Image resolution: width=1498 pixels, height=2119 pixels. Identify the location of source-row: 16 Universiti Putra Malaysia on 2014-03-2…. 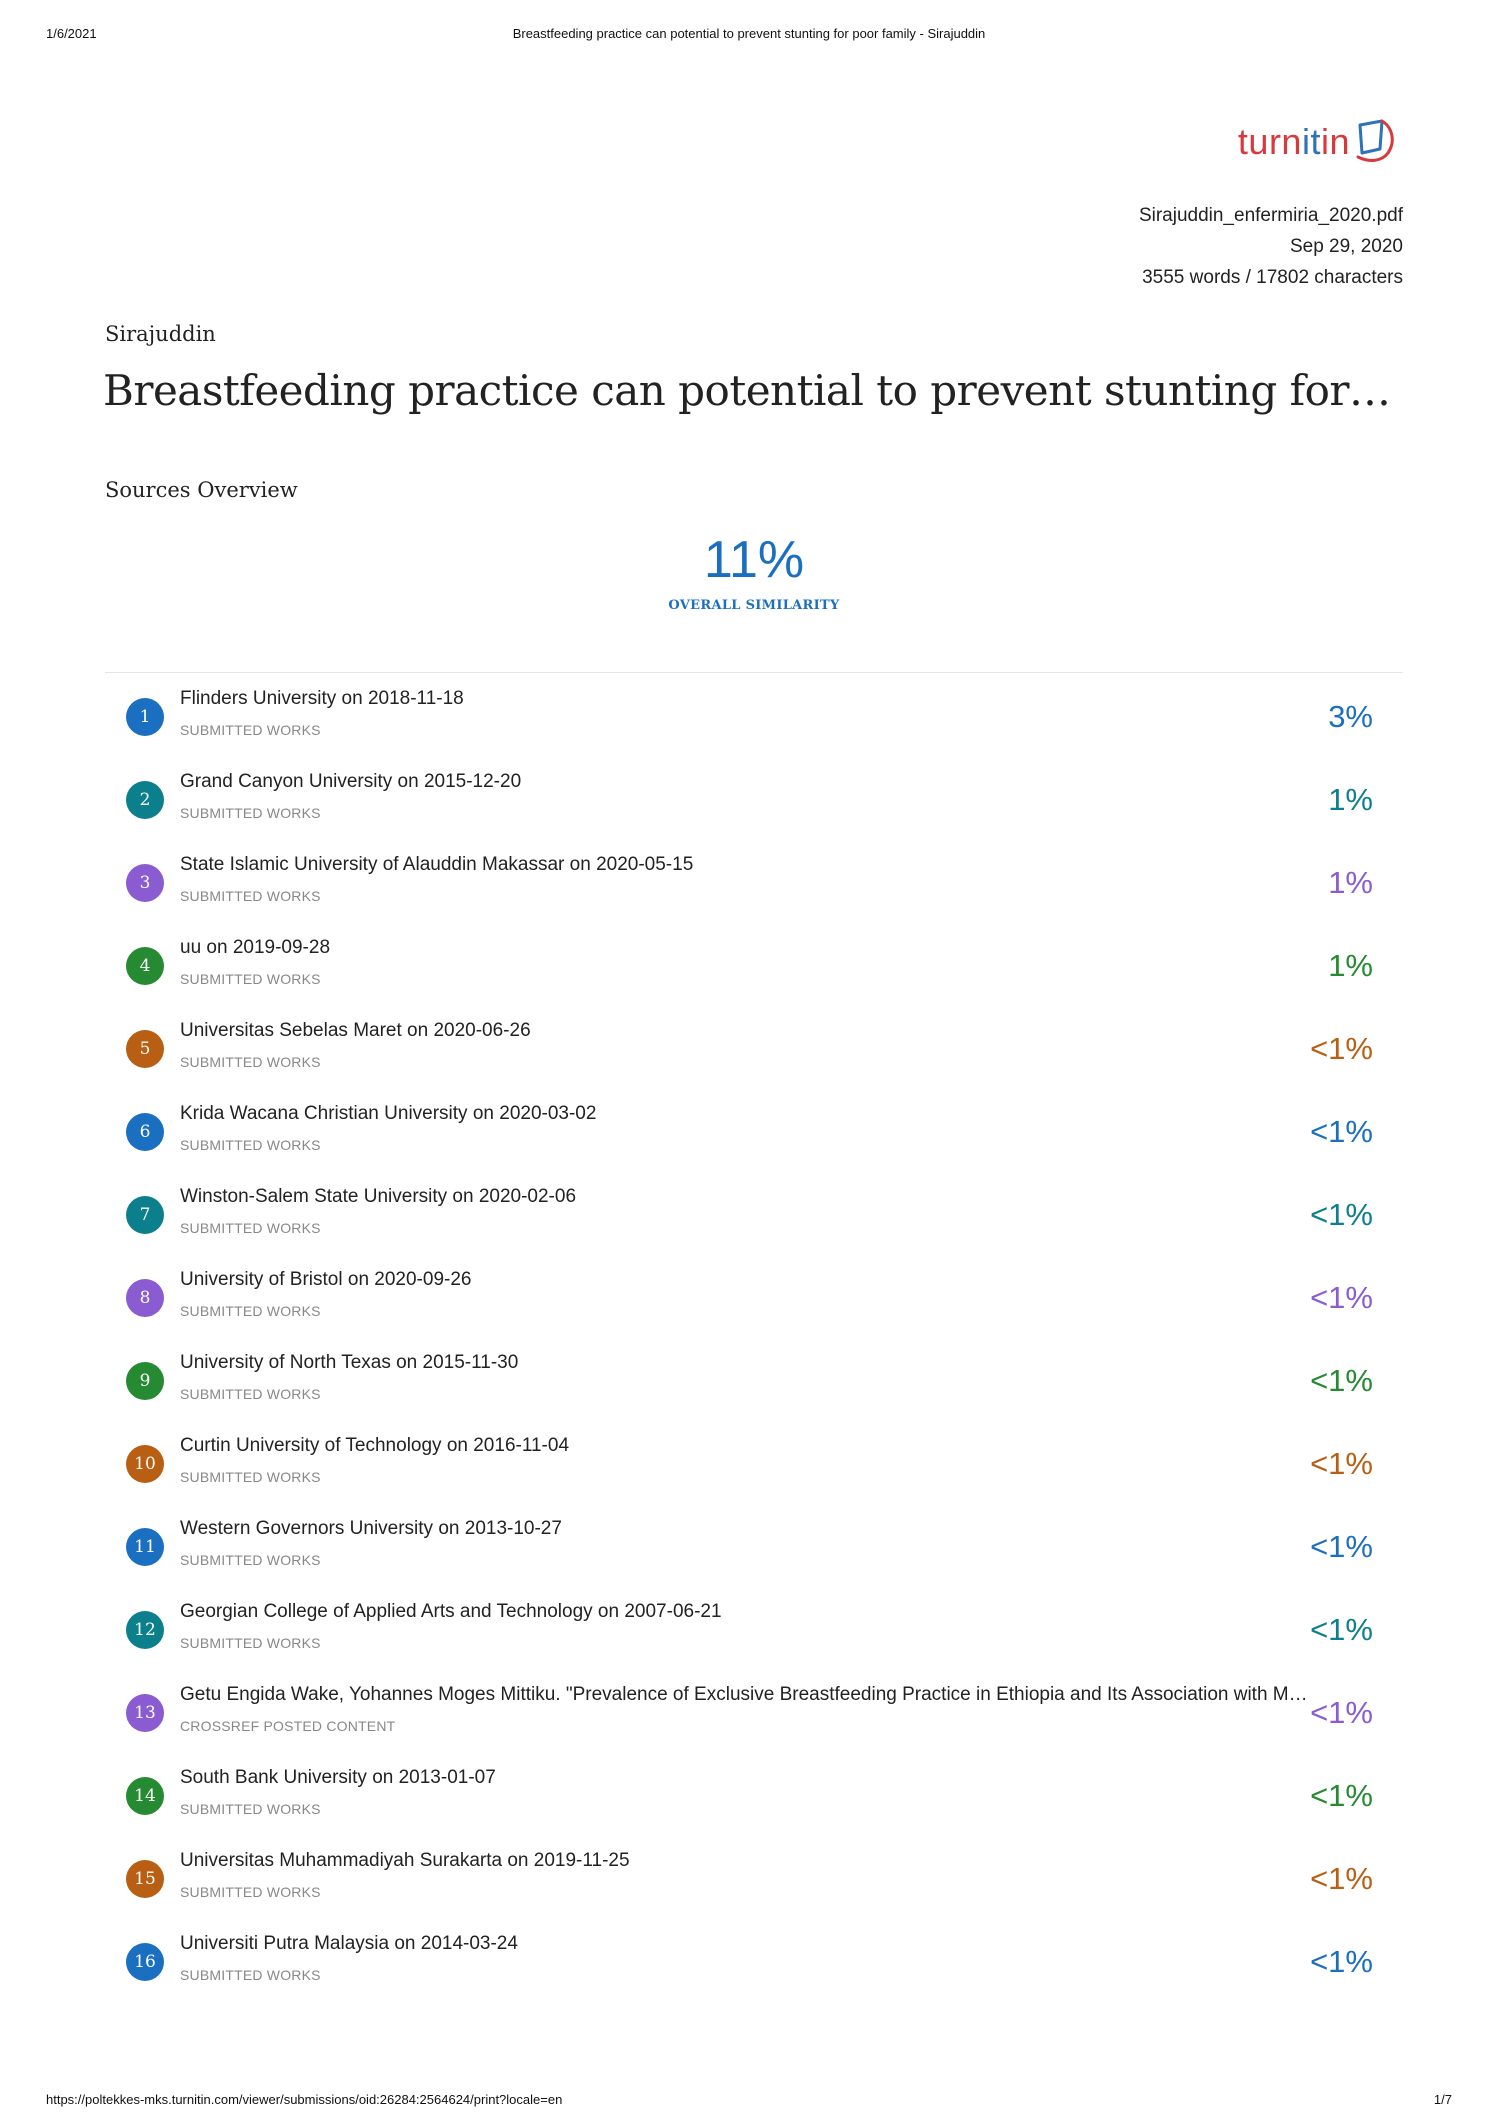
(754, 1960).